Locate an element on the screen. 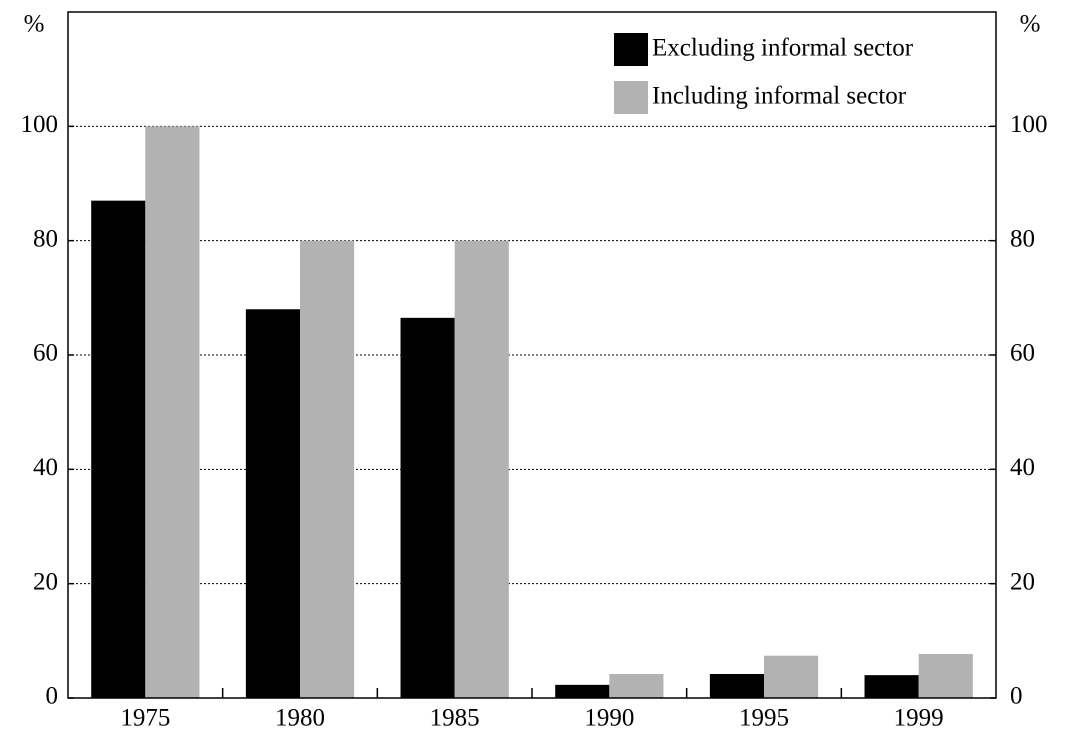 This screenshot has width=1066, height=736. x-tick-label: 1980 is located at coordinates (300, 718).